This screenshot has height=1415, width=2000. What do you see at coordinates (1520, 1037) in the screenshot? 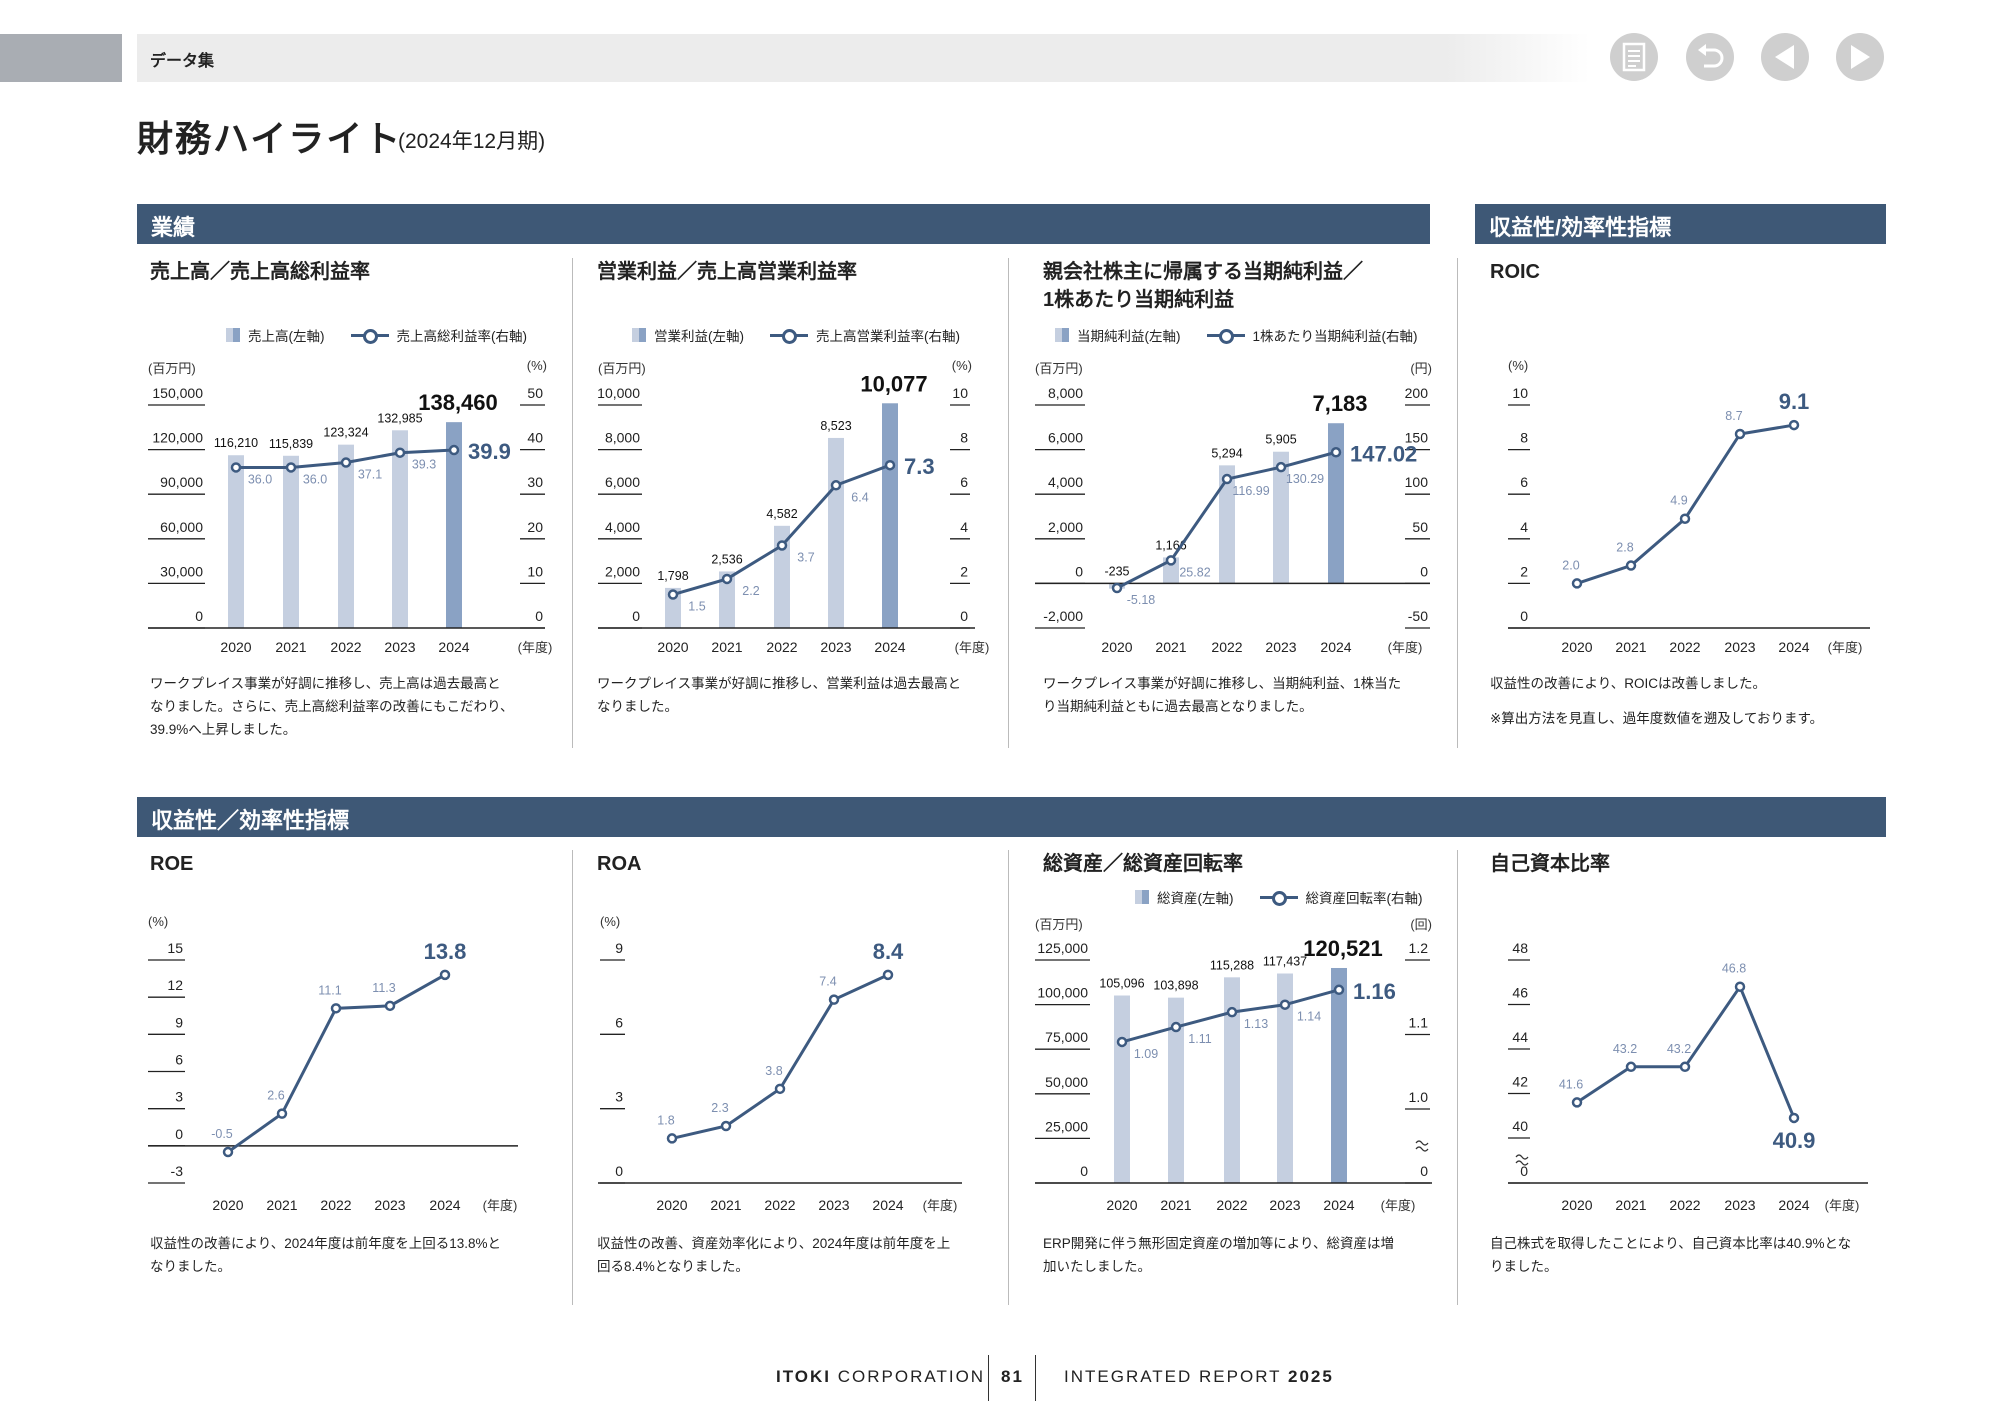
I see `tick-label-left: 44` at bounding box center [1520, 1037].